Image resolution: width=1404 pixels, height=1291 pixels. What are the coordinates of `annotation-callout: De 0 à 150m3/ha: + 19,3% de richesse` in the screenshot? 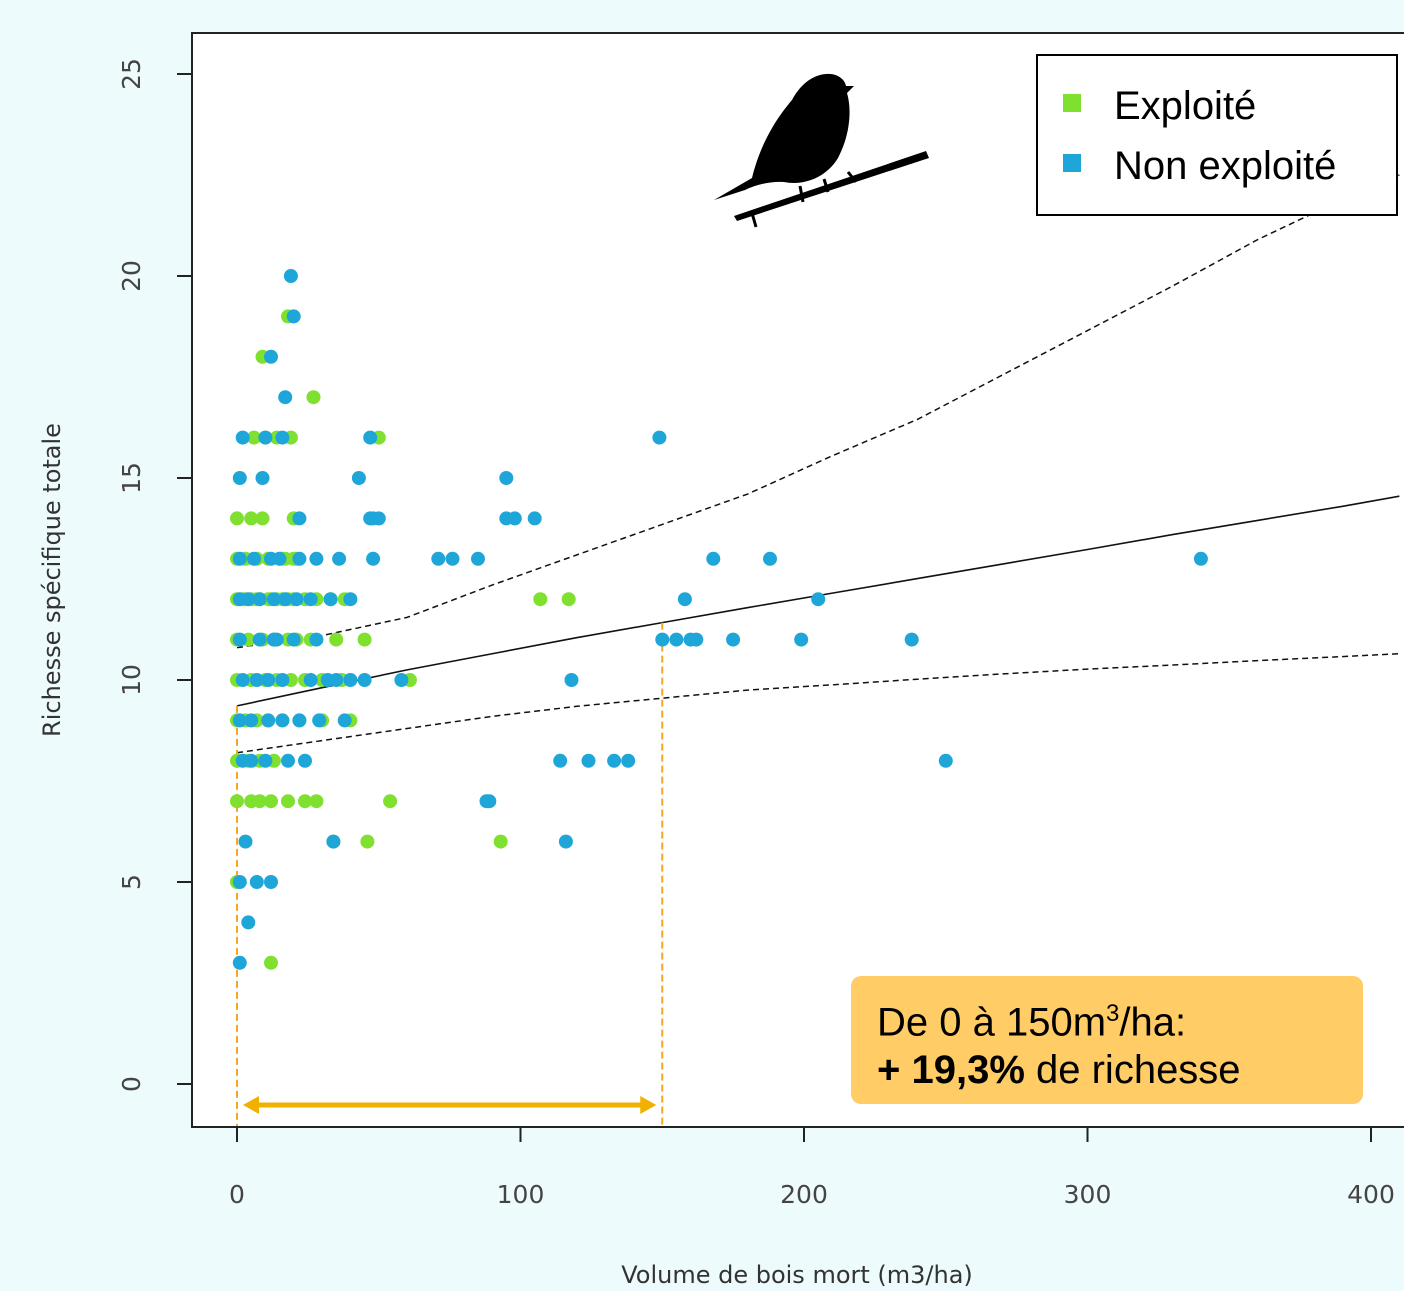 It's located at (1107, 1040).